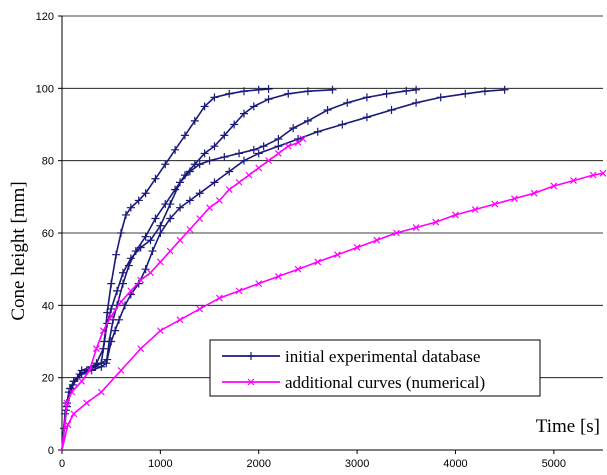 The image size is (607, 475). I want to click on y-tick-label: 80, so click(48, 162).